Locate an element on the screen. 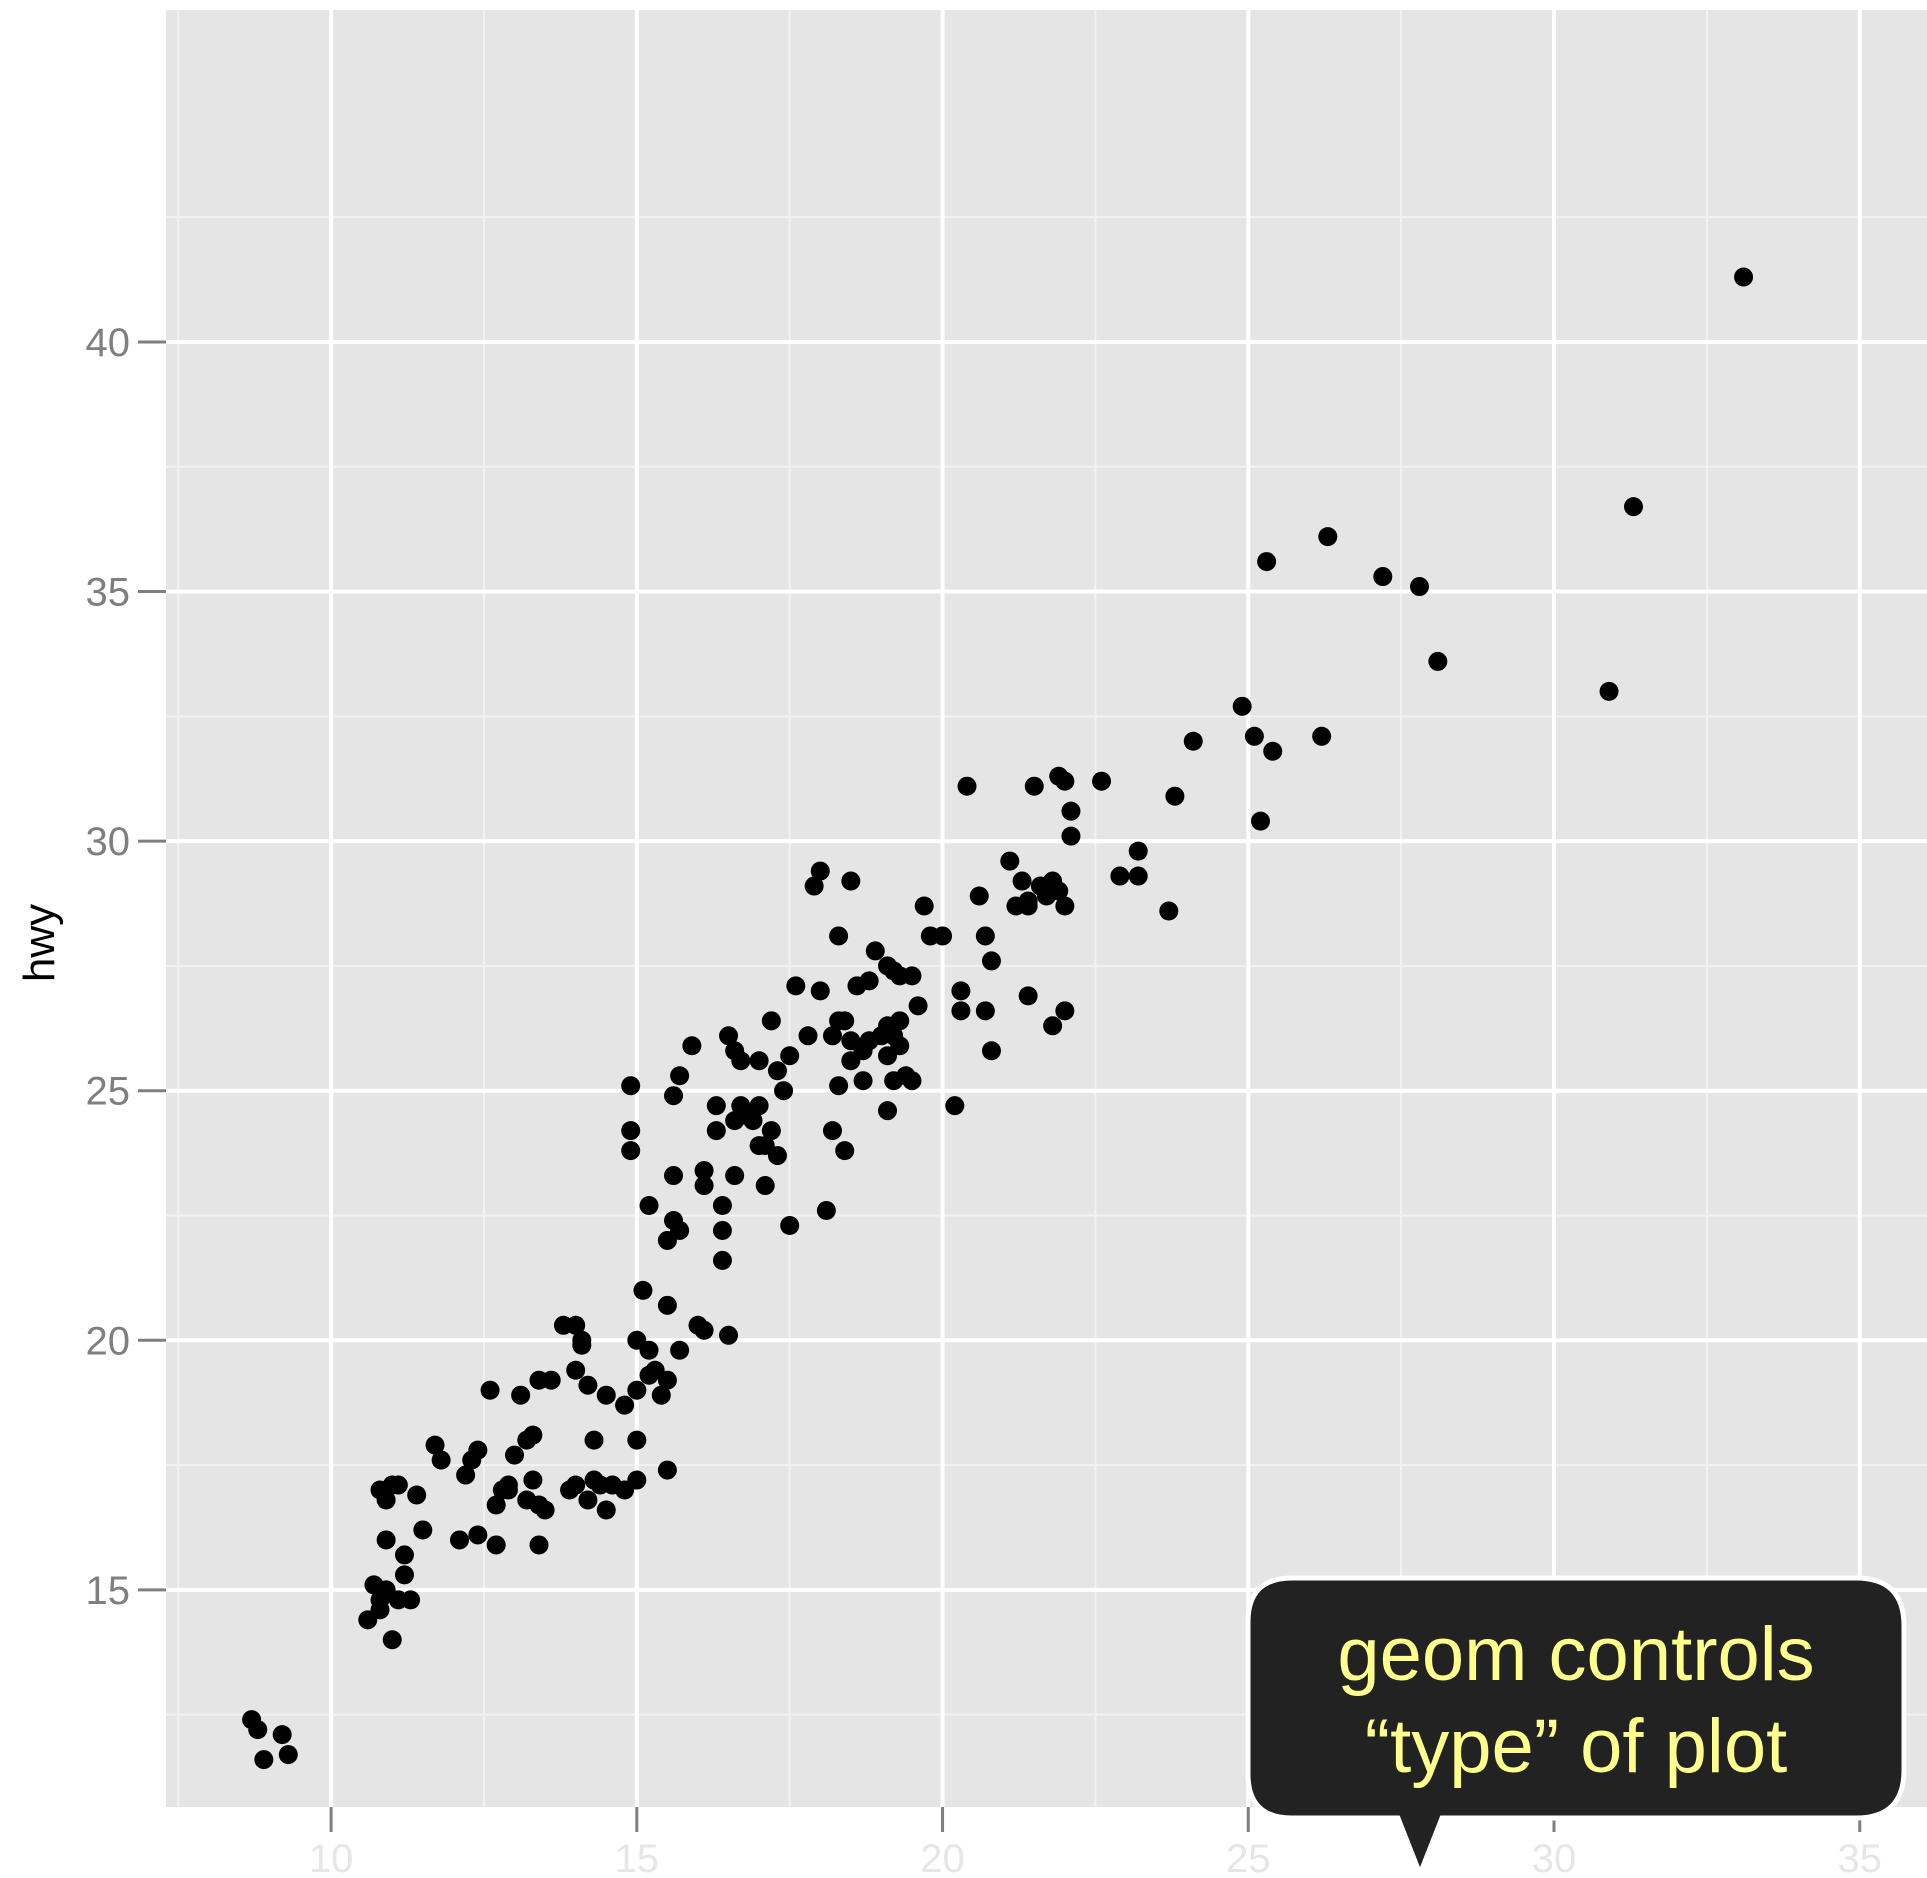 The image size is (1927, 1878). callout: geom controls “type” of plot is located at coordinates (1576, 1726).